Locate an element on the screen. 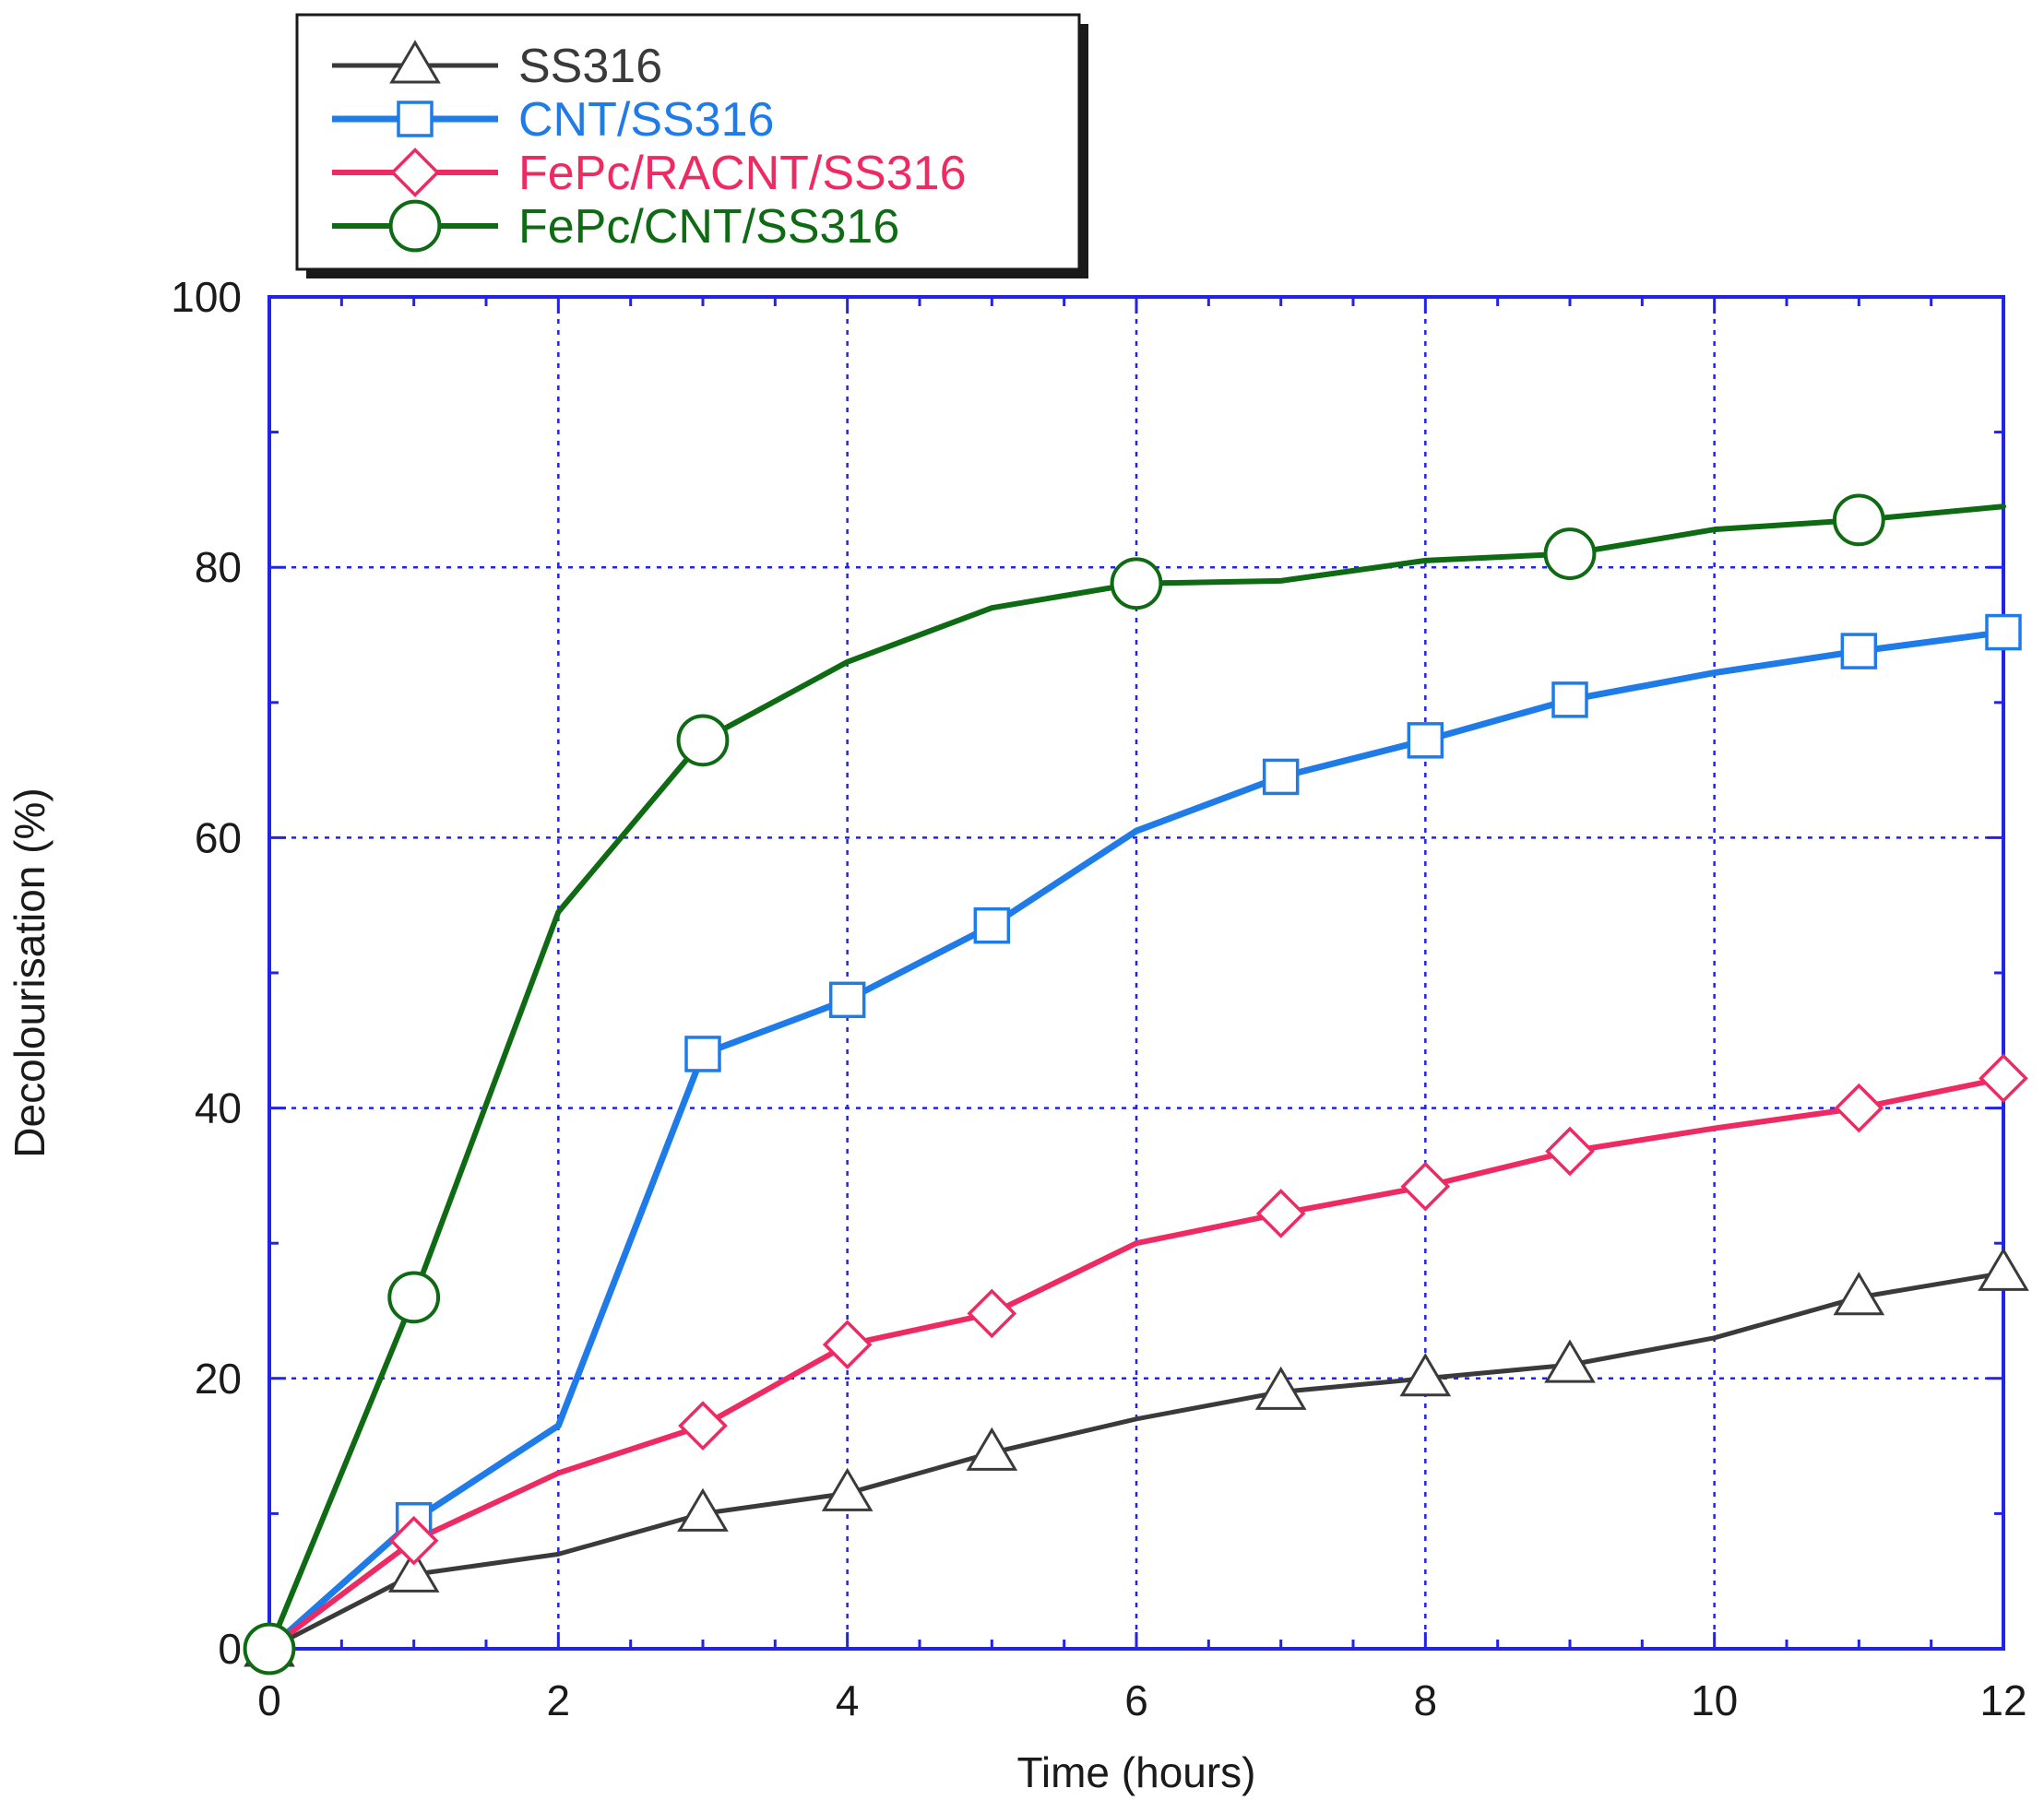 The image size is (2044, 1812). legend-entry-fepc-cnt-ss316: FePc/CNT/SS316 is located at coordinates (615, 226).